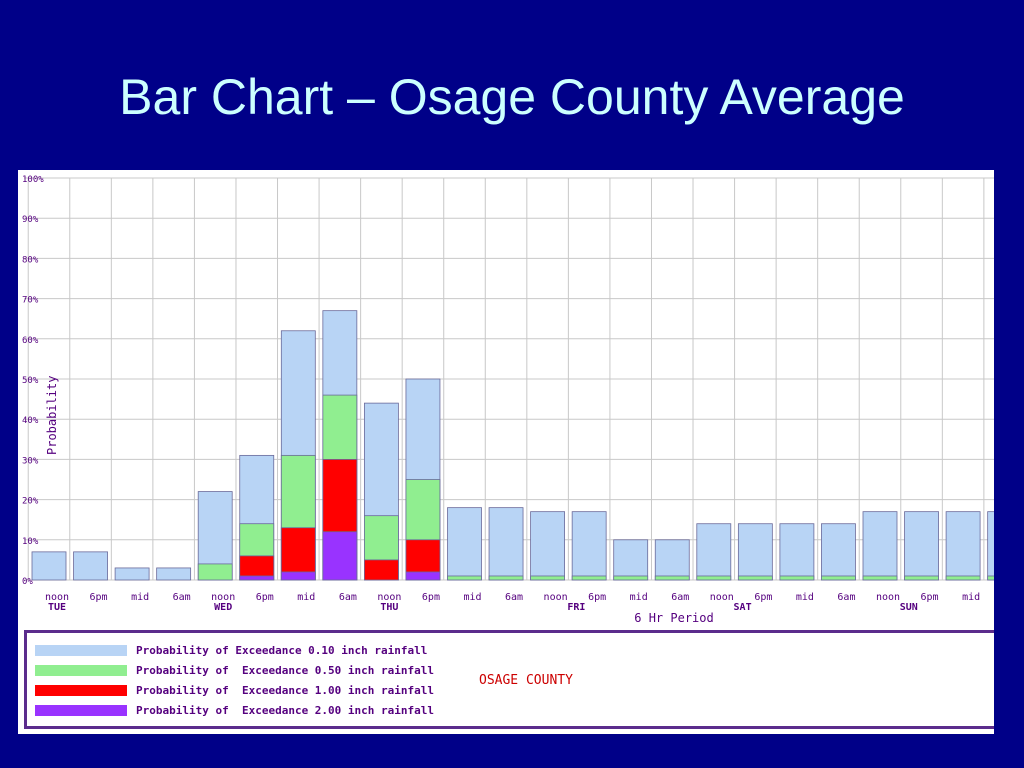  What do you see at coordinates (743, 607) in the screenshot?
I see `day-label: SAT` at bounding box center [743, 607].